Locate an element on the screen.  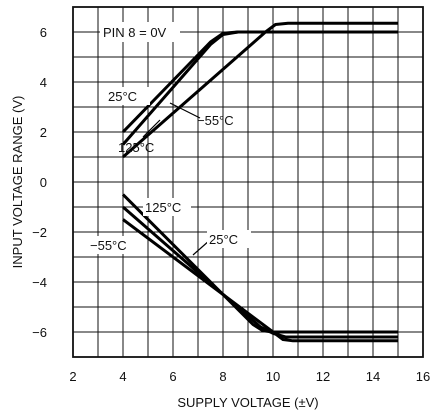
x-tick-label: 16 is located at coordinates (423, 376).